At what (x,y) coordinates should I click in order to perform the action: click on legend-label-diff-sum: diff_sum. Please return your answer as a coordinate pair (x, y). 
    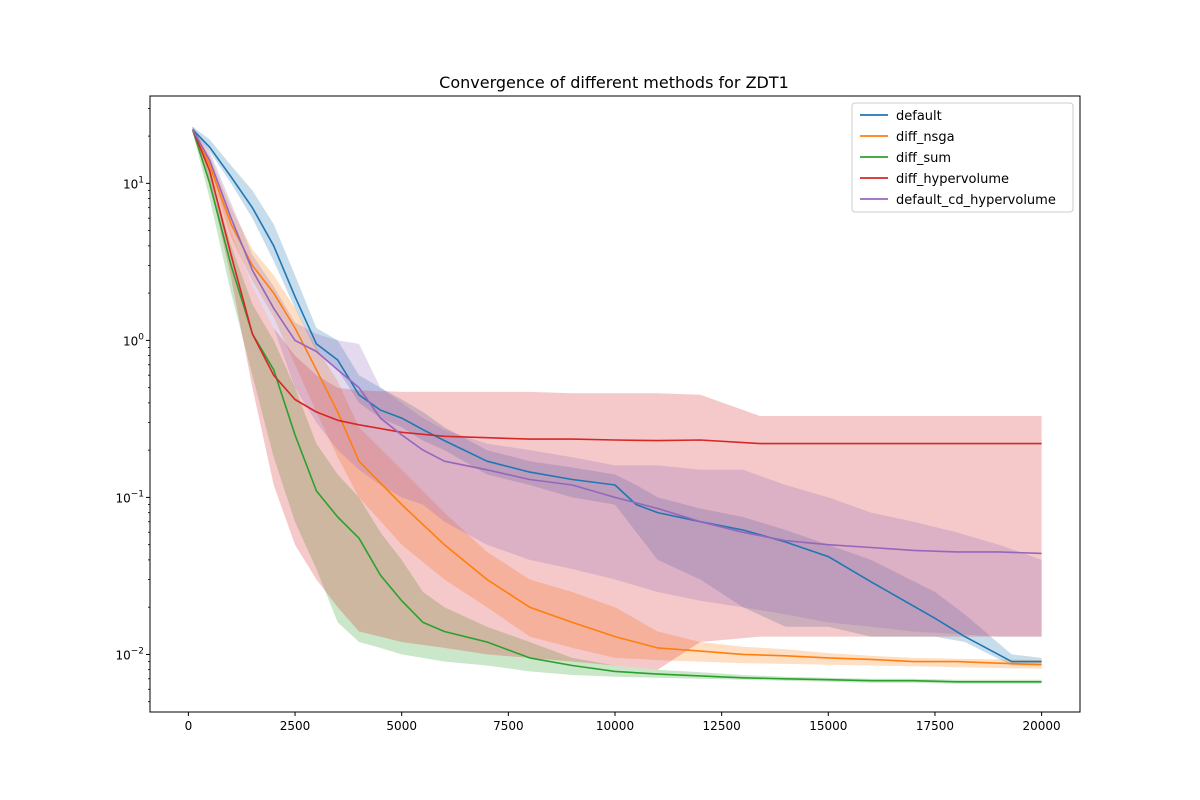
    Looking at the image, I should click on (923, 158).